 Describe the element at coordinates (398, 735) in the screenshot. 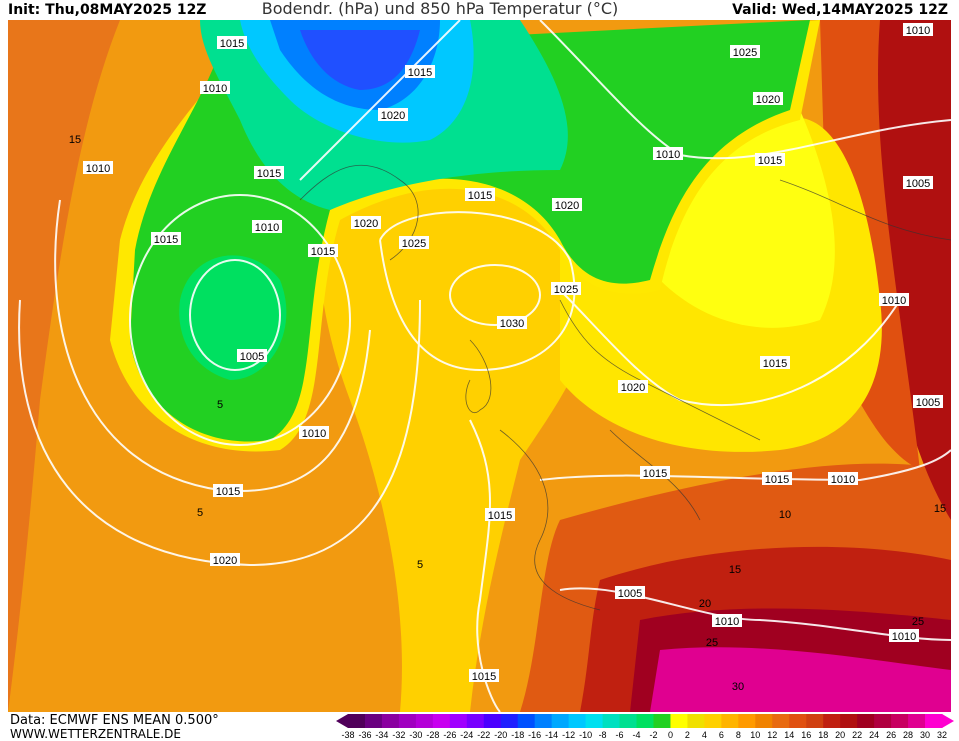

I see `colorbar-tick-label: -32` at that location.